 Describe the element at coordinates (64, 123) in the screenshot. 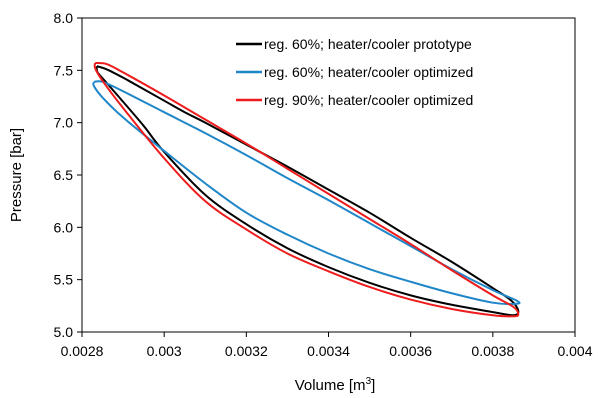

I see `y-tick-label: 7.0` at that location.